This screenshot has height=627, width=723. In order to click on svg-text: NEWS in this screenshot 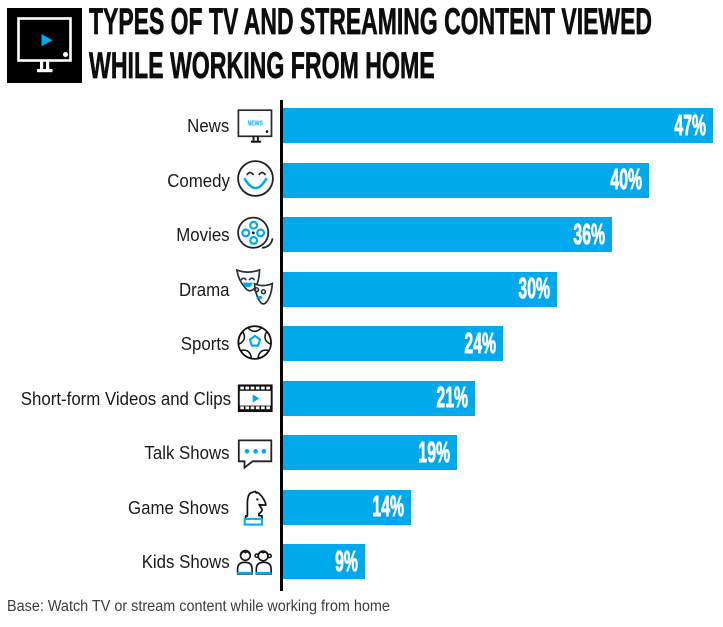, I will do `click(256, 122)`.